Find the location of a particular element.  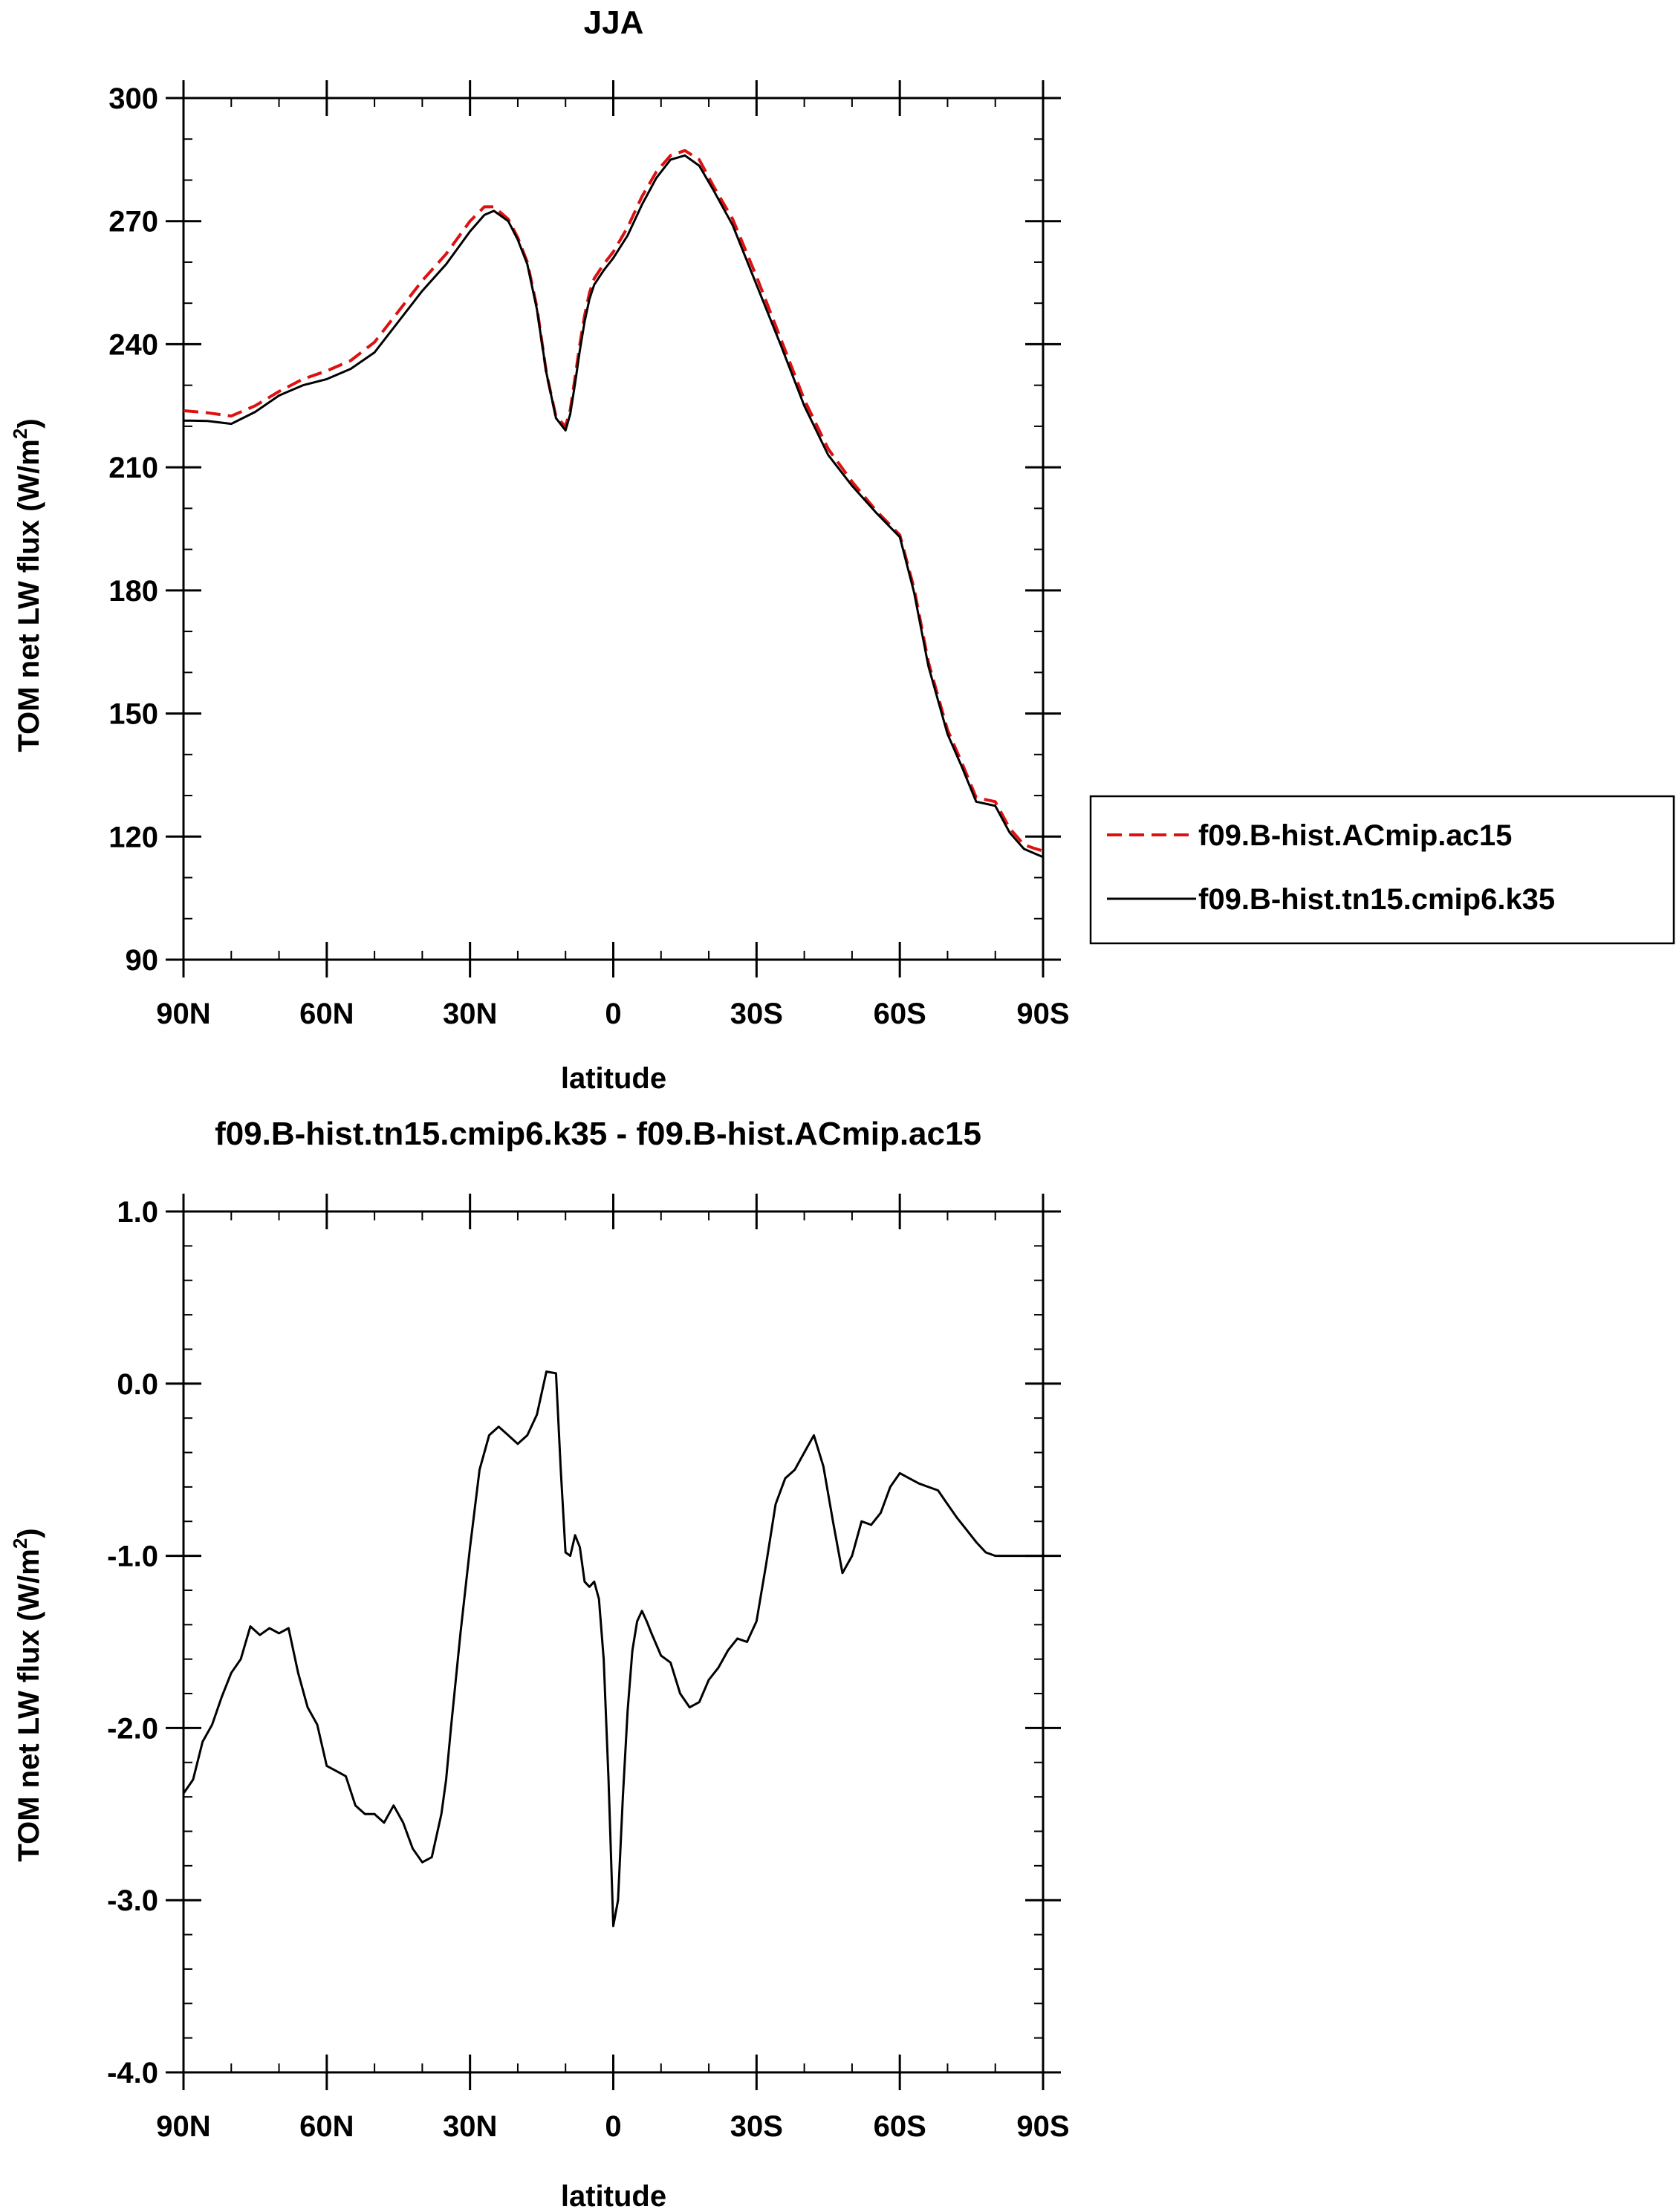

bottom-x-tick-label: 60N is located at coordinates (326, 2126).